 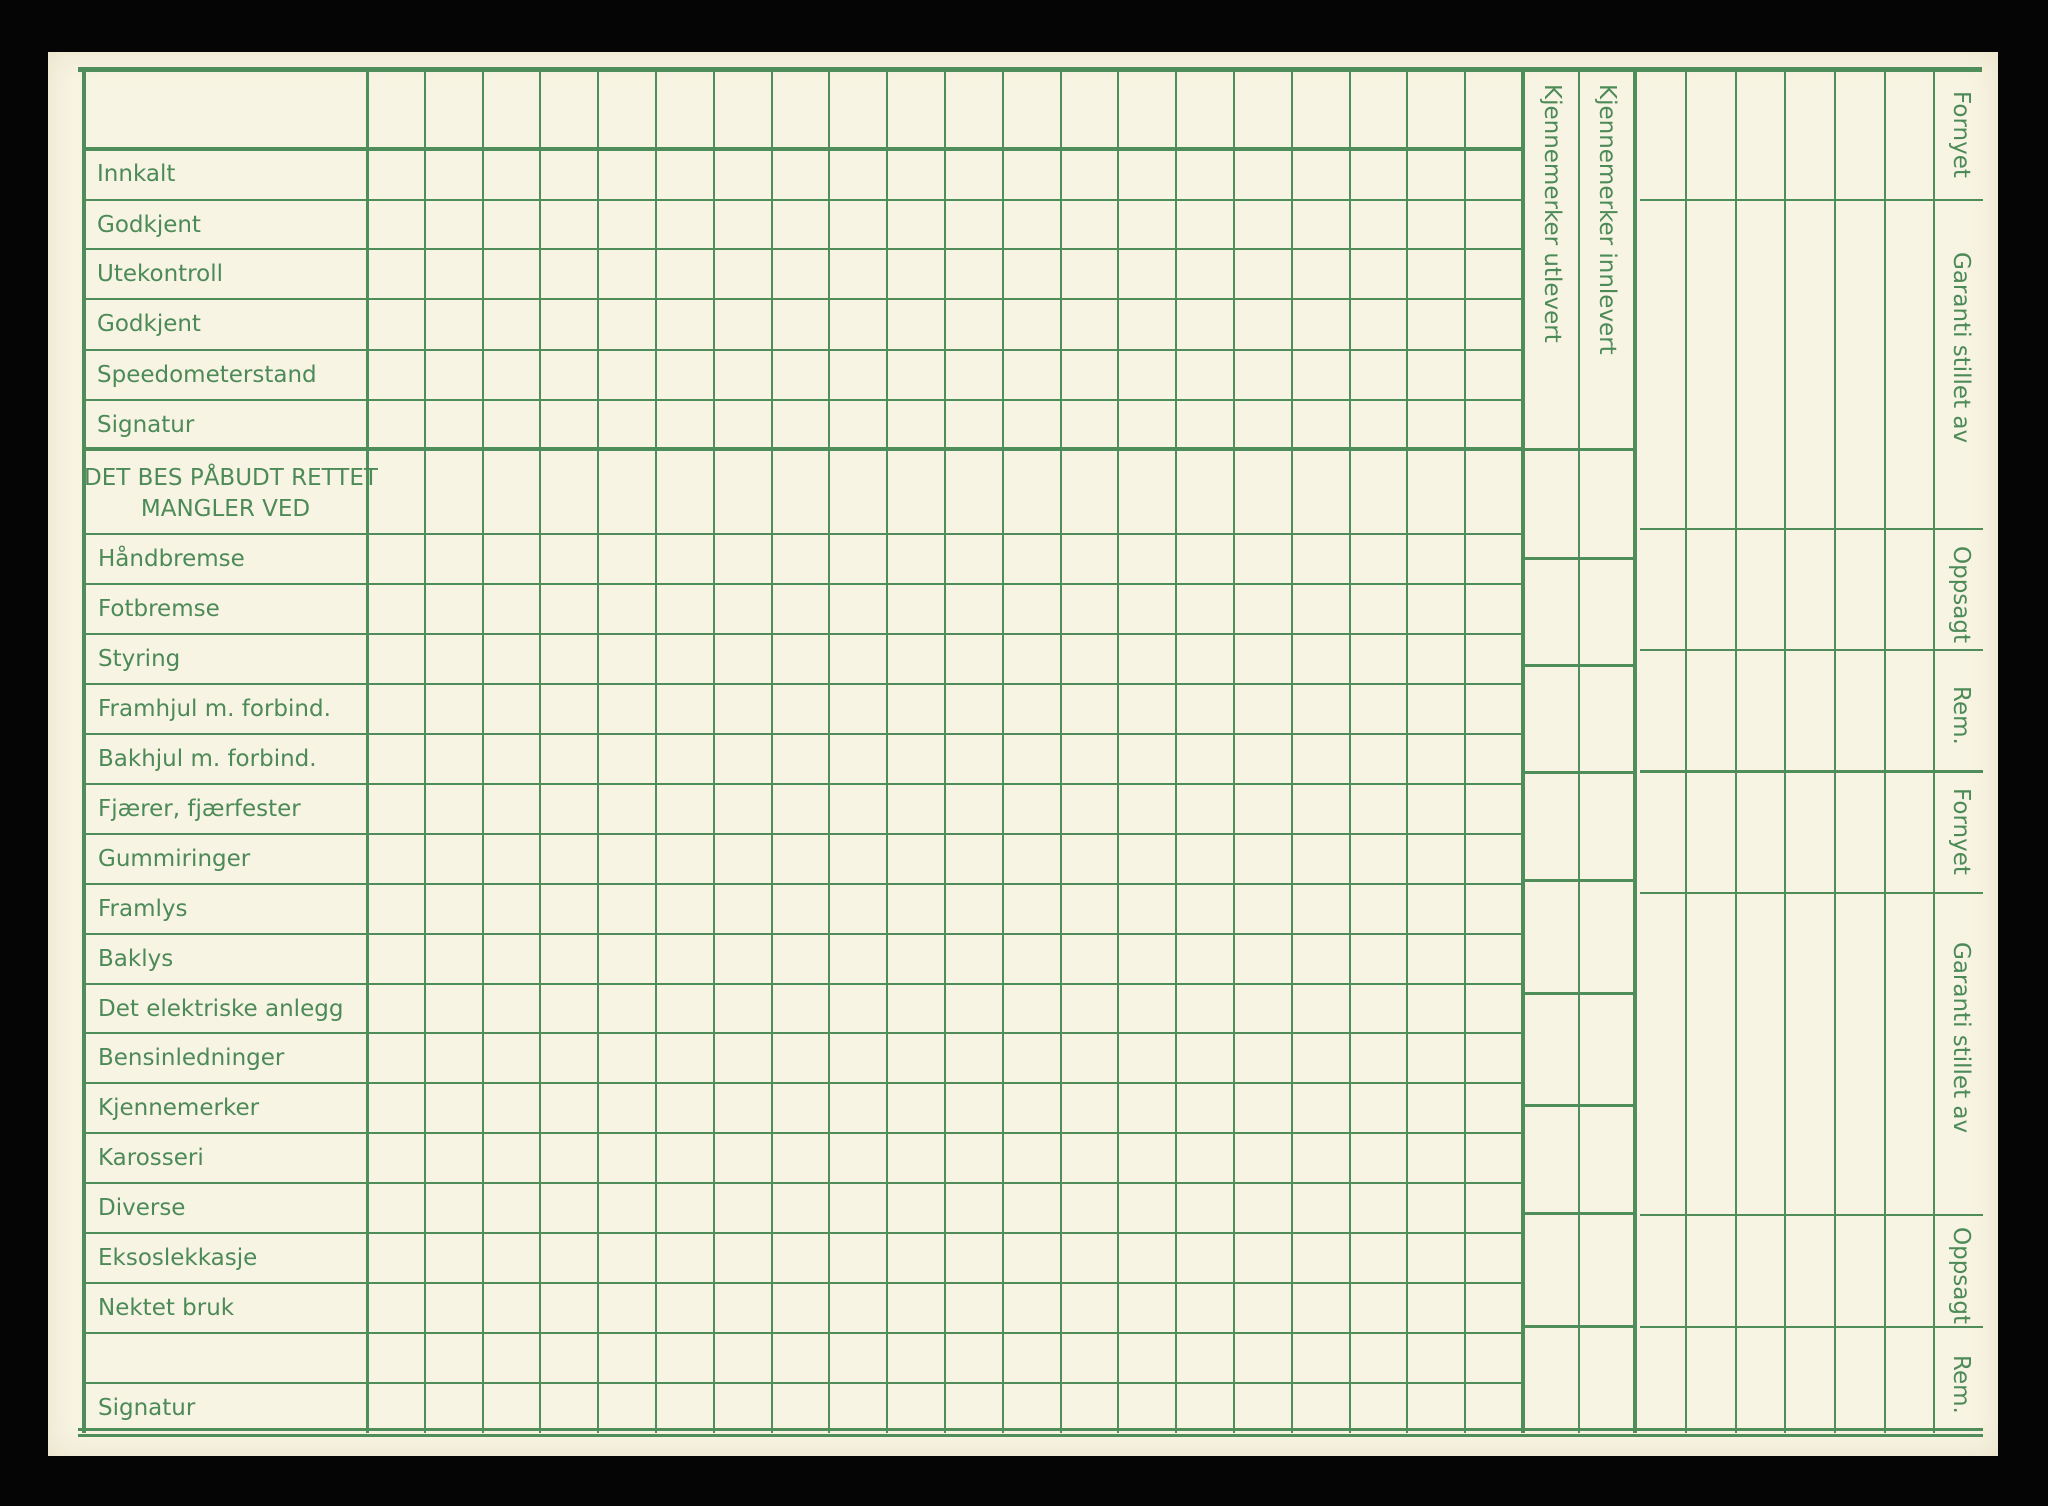 I want to click on section-heading: MANGLER VED, so click(x=225, y=509).